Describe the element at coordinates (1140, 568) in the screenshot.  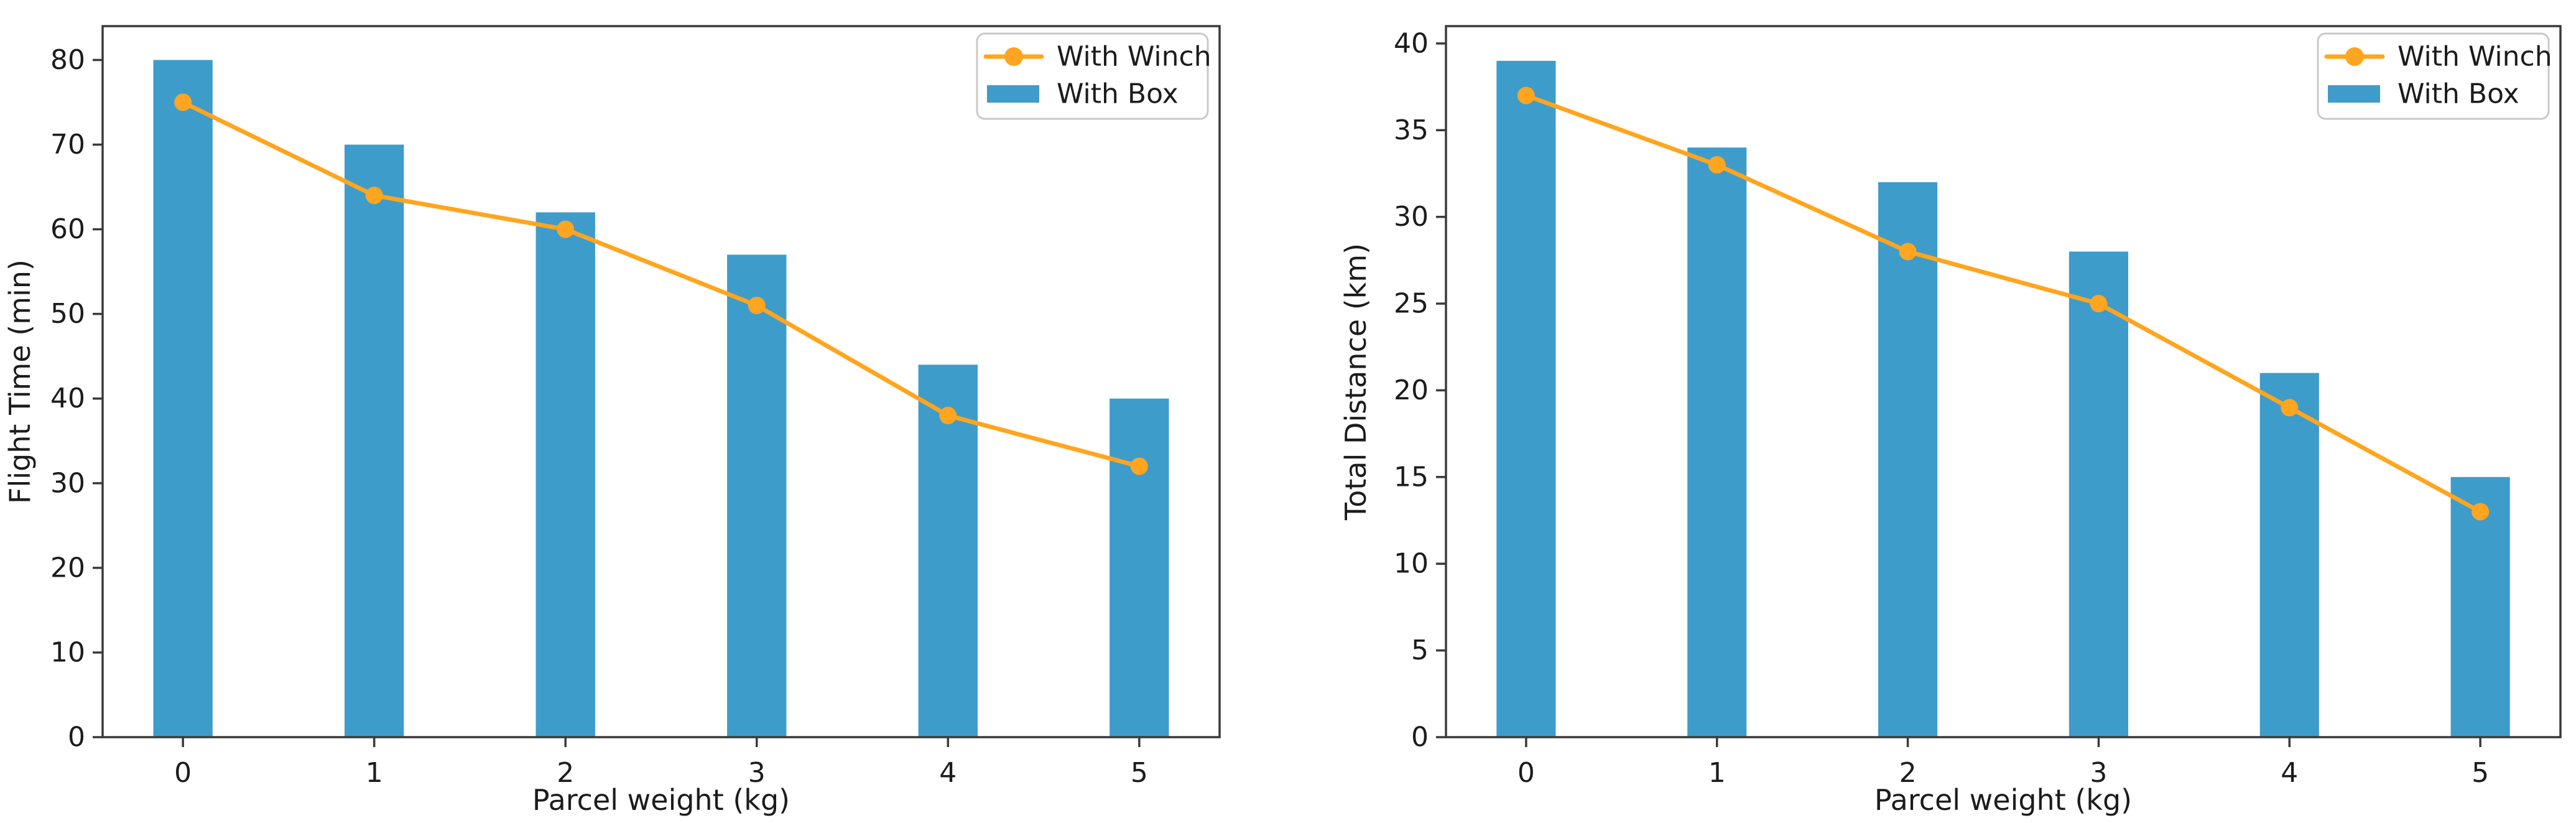
I see `bar-x5` at that location.